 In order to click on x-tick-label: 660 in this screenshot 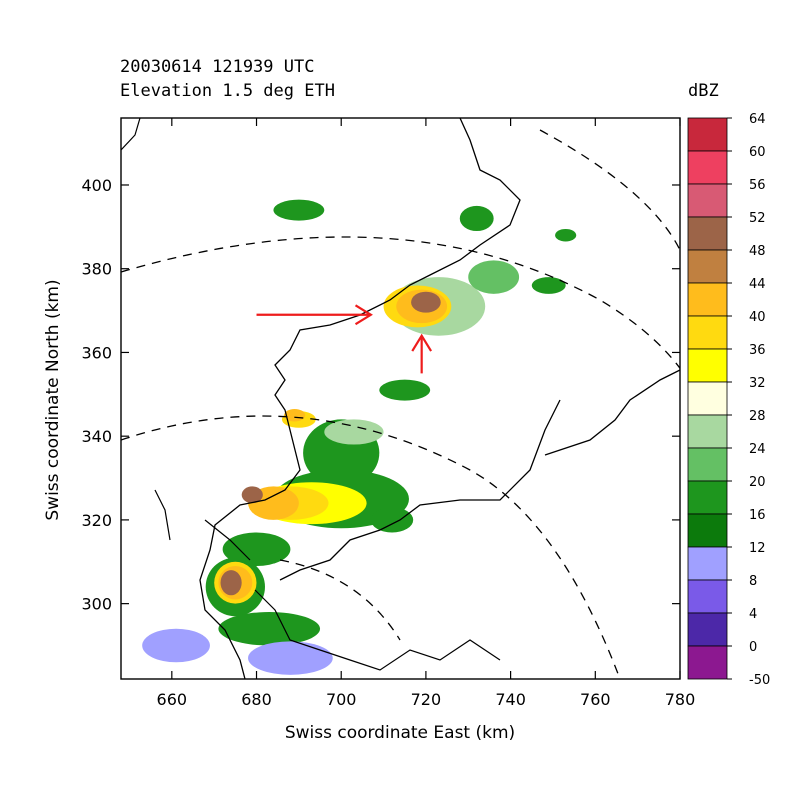, I will do `click(172, 699)`.